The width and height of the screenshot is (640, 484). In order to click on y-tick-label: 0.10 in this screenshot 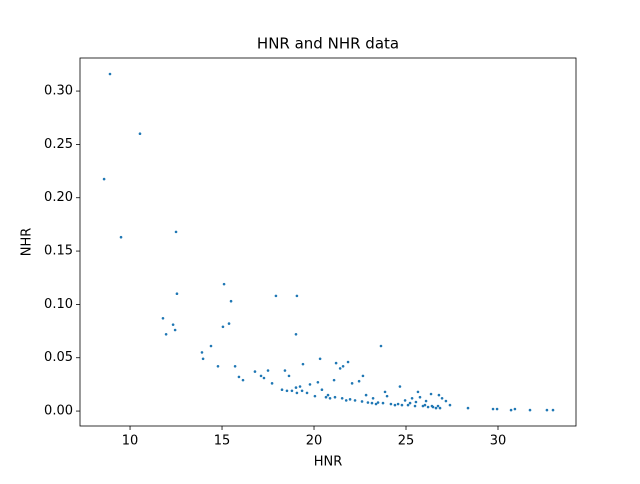, I will do `click(58, 304)`.